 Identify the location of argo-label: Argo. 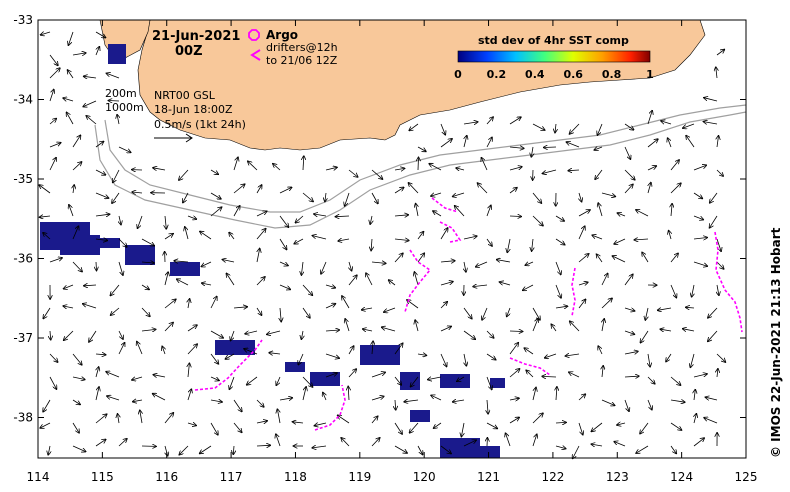
(282, 35).